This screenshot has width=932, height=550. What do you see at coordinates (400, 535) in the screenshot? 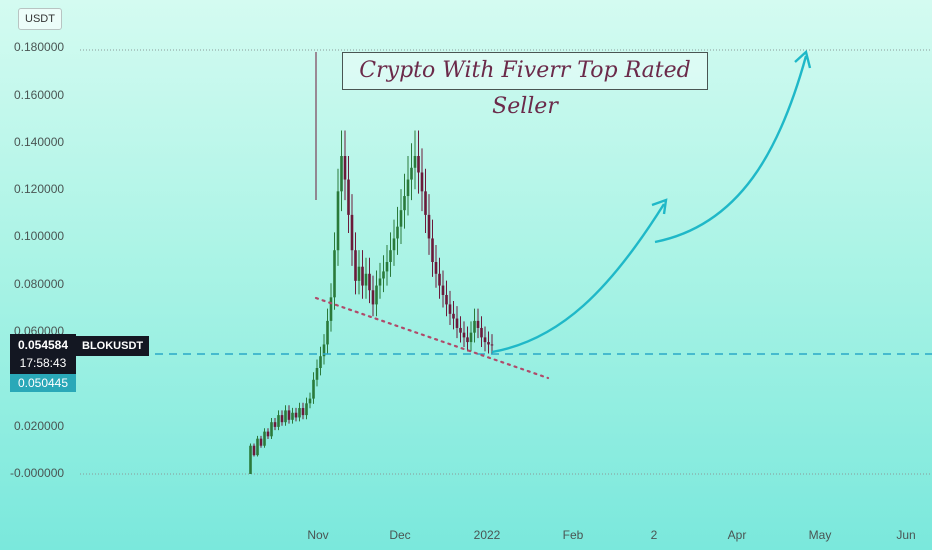
I see `x-tick: Dec` at bounding box center [400, 535].